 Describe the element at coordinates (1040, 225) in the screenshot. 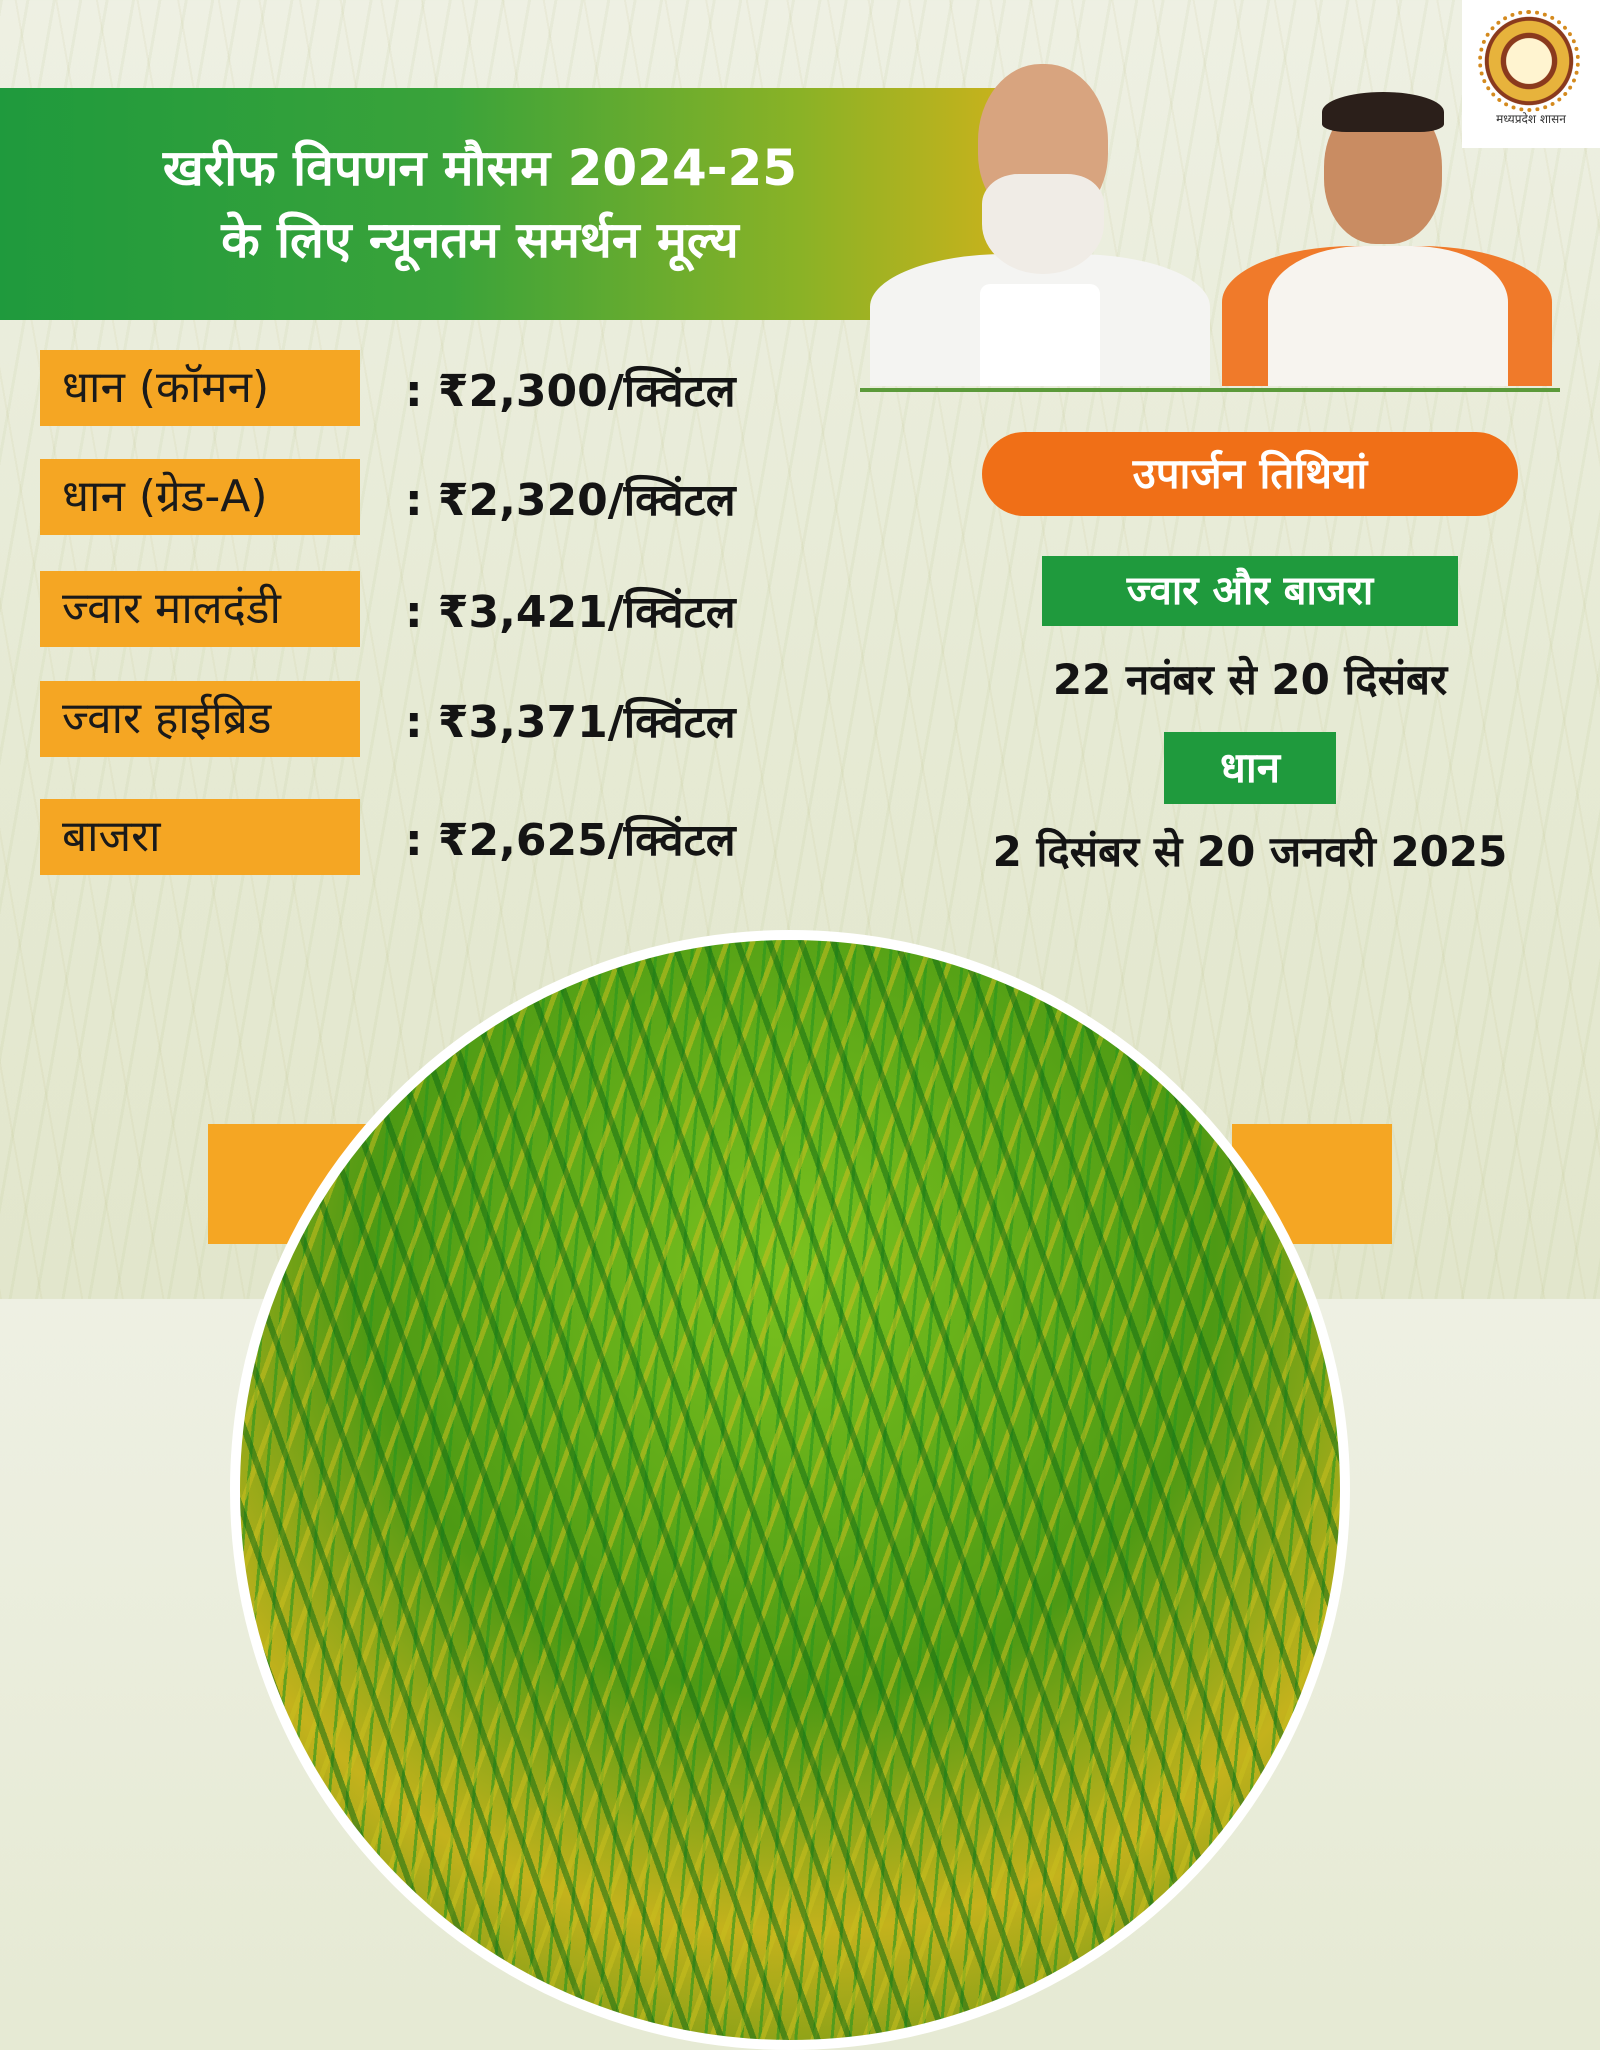

I see `portrait-photo-left` at that location.